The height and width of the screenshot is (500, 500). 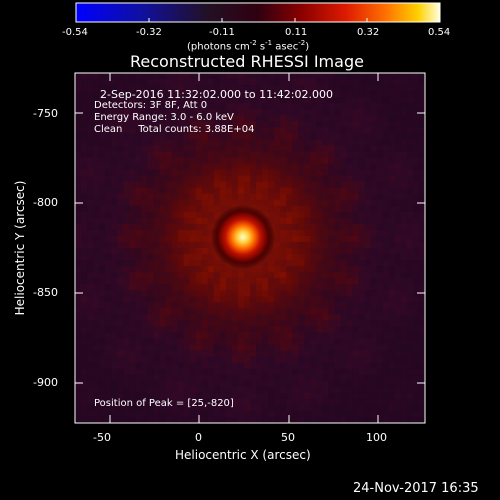 What do you see at coordinates (45, 292) in the screenshot?
I see `y-tick-label: -850` at bounding box center [45, 292].